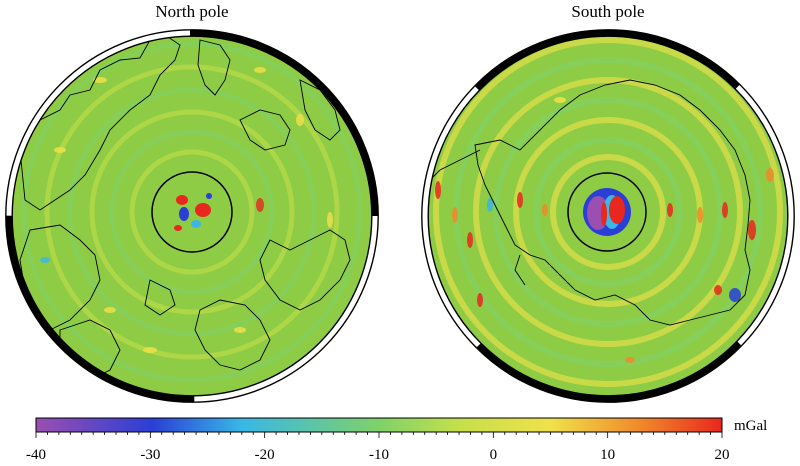 The width and height of the screenshot is (800, 466). I want to click on south-polar-gap-anomaly, so click(607, 212).